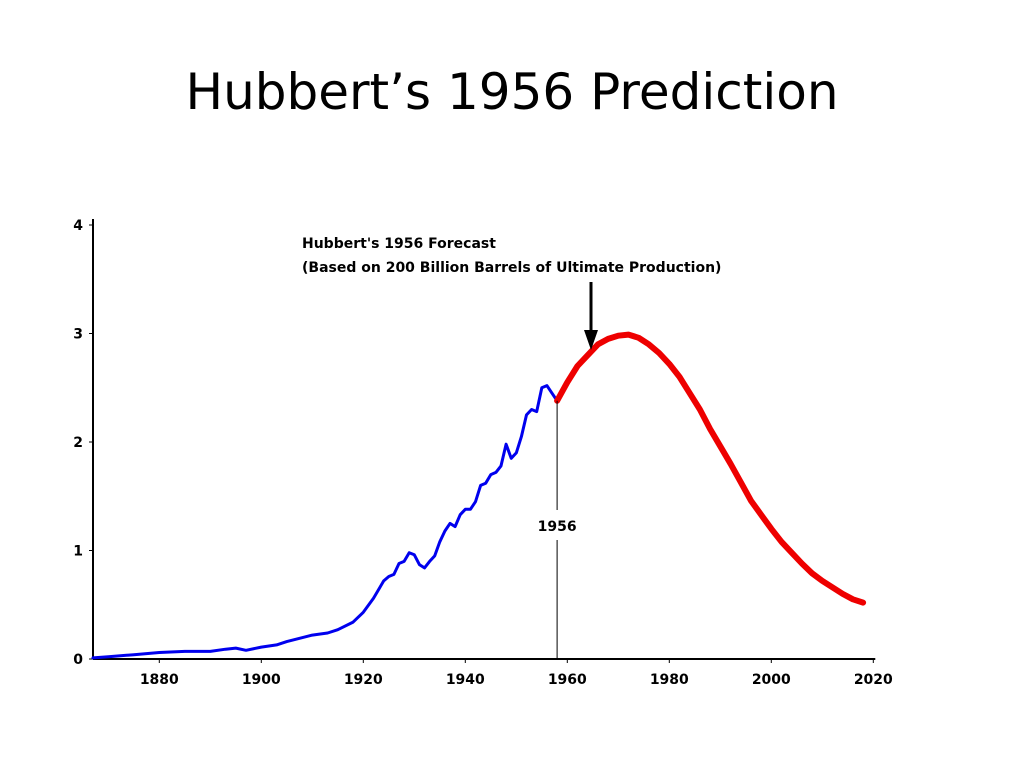  What do you see at coordinates (78, 660) in the screenshot?
I see `y-tick-label: 0` at bounding box center [78, 660].